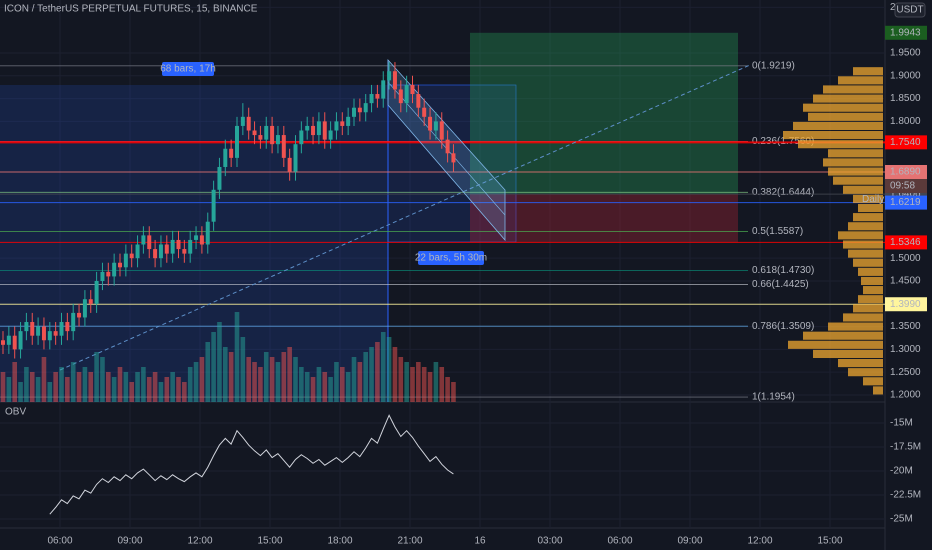 Image resolution: width=932 pixels, height=550 pixels. I want to click on unit-button, so click(910, 10).